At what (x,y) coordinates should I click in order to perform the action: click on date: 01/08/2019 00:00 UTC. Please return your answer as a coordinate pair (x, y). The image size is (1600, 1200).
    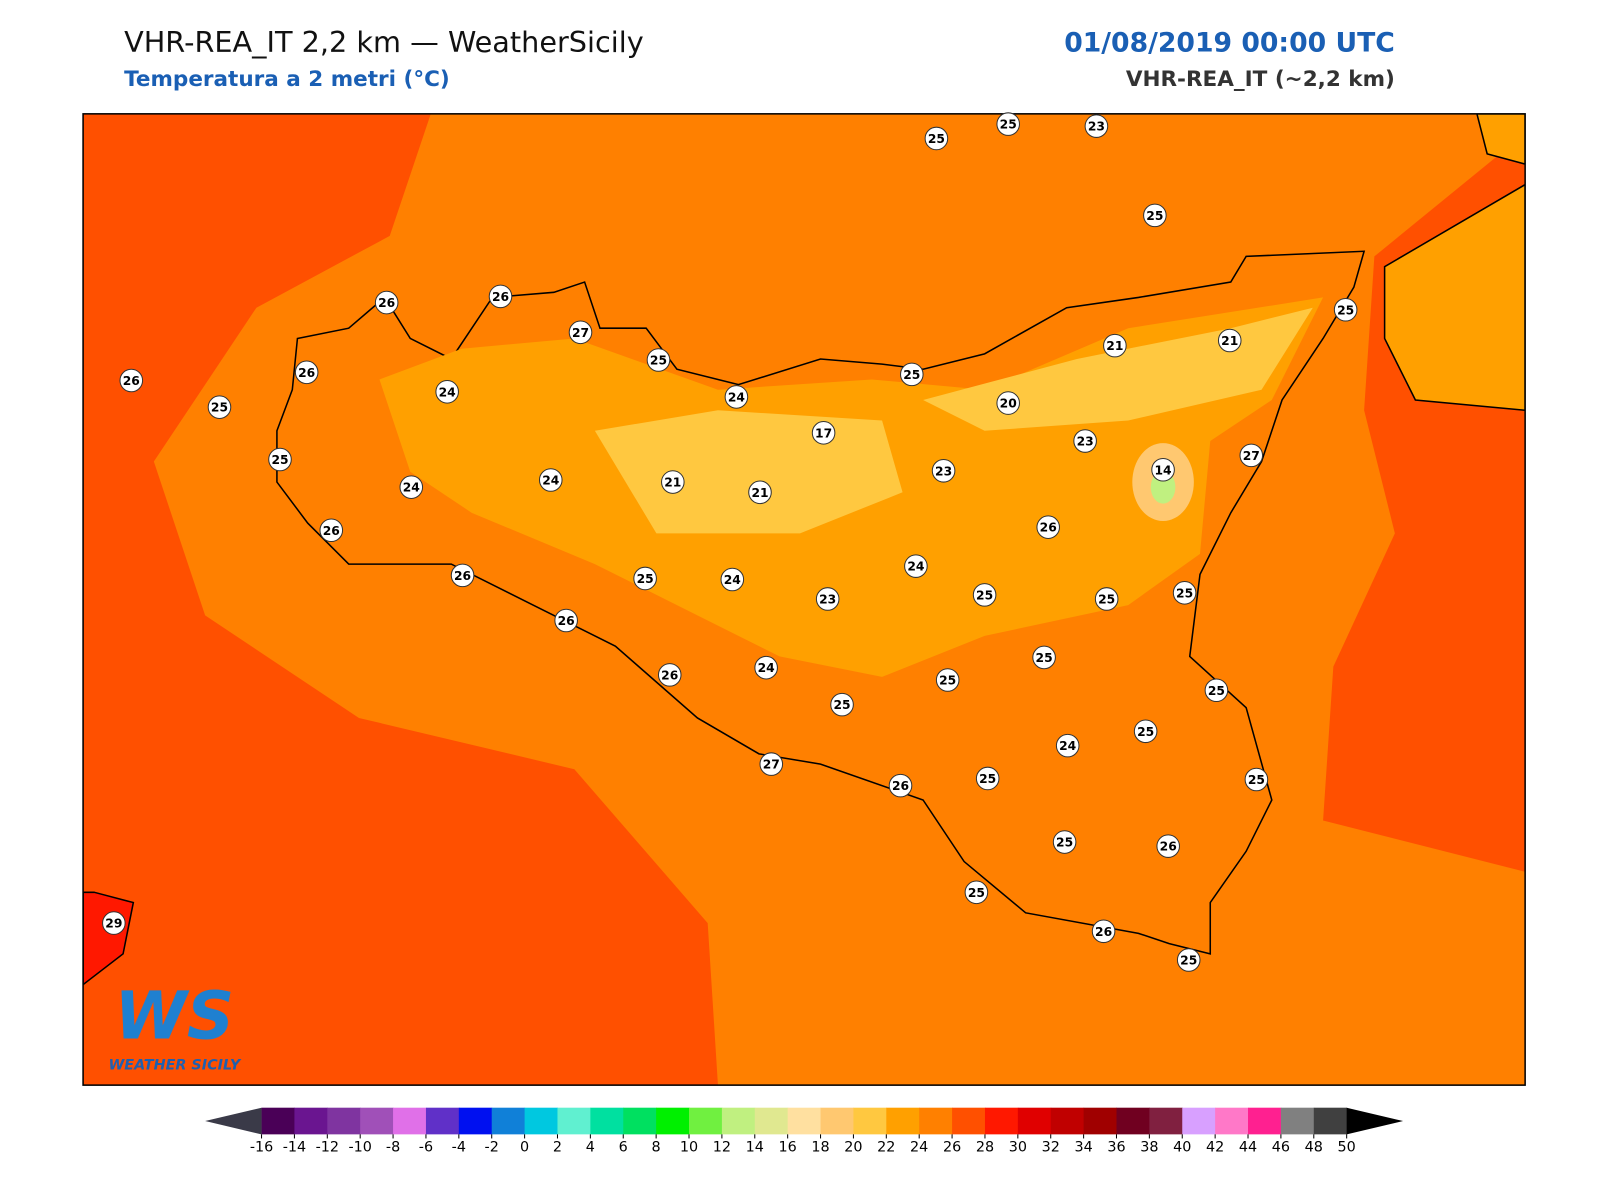
    Looking at the image, I should click on (1229, 43).